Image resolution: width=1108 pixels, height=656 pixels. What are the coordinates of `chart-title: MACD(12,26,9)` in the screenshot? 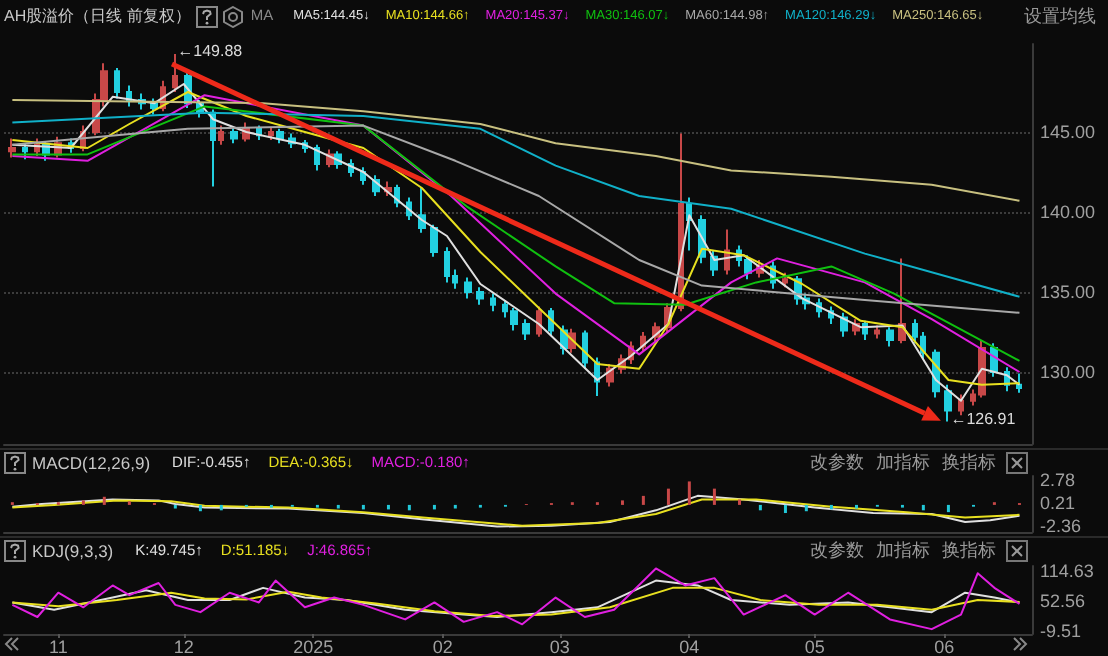 It's located at (91, 463).